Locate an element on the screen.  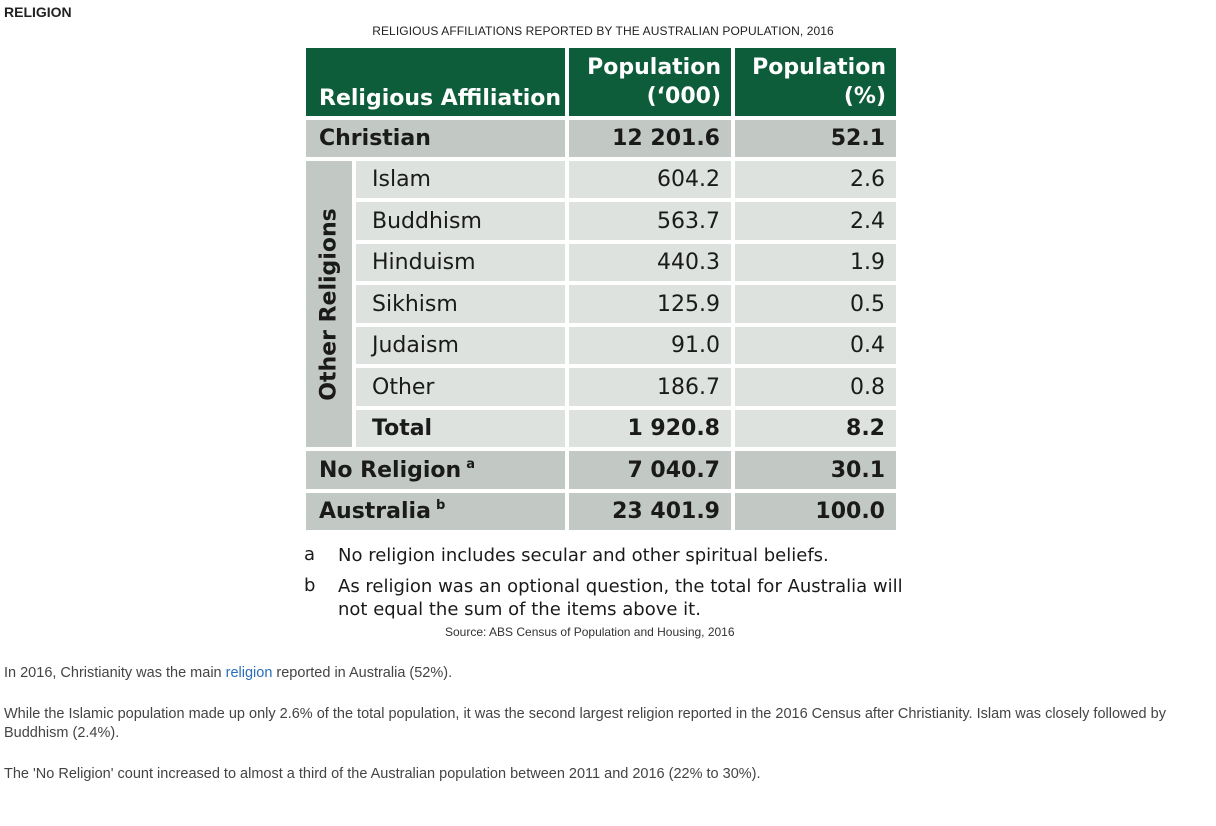
australia-text: Australia is located at coordinates (375, 511).